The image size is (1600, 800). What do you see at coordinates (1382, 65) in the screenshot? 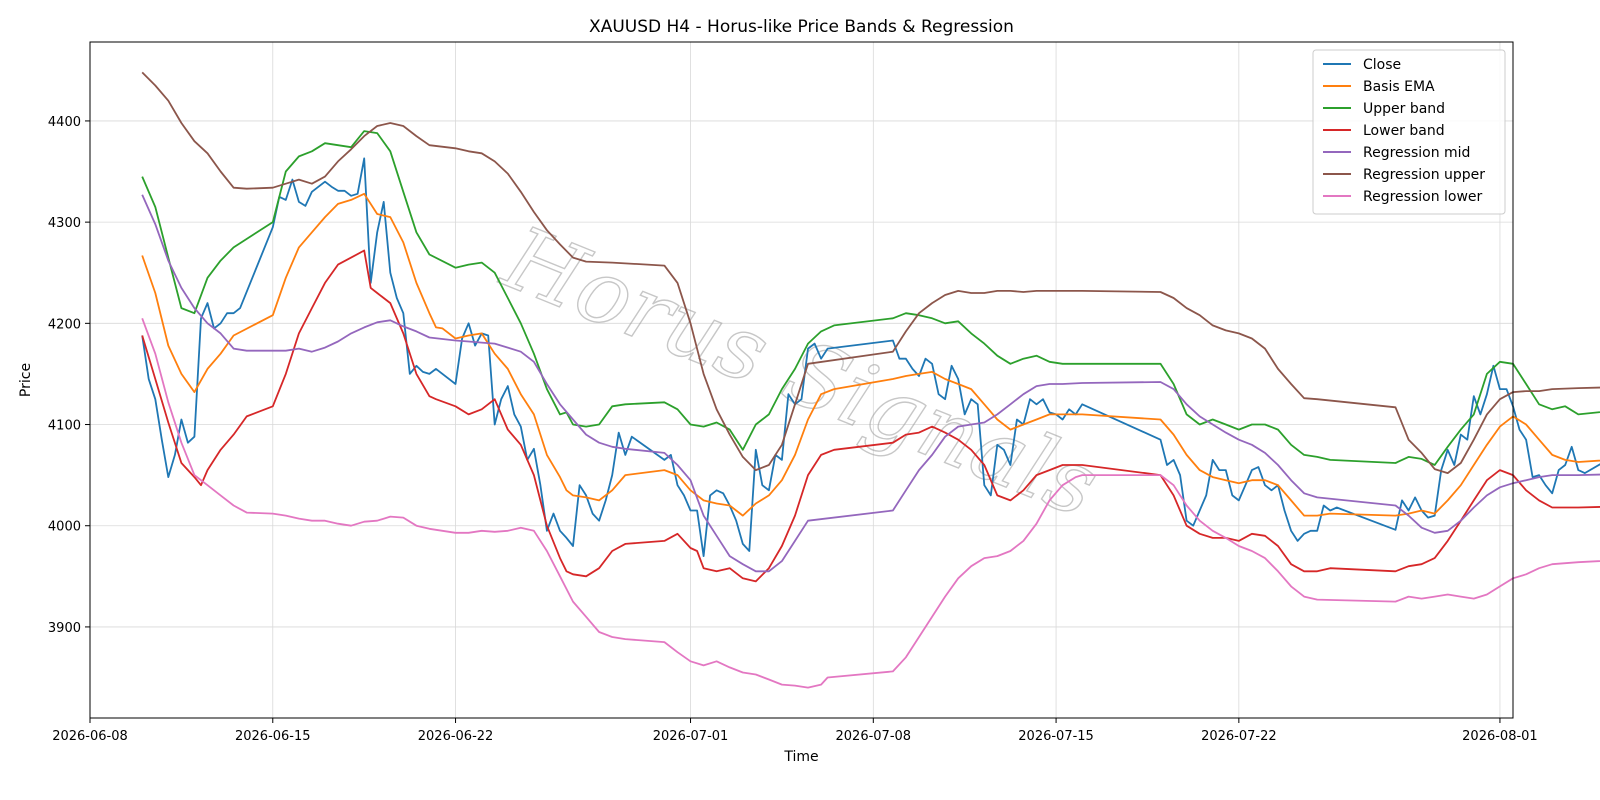
I see `legend-label: Close` at bounding box center [1382, 65].